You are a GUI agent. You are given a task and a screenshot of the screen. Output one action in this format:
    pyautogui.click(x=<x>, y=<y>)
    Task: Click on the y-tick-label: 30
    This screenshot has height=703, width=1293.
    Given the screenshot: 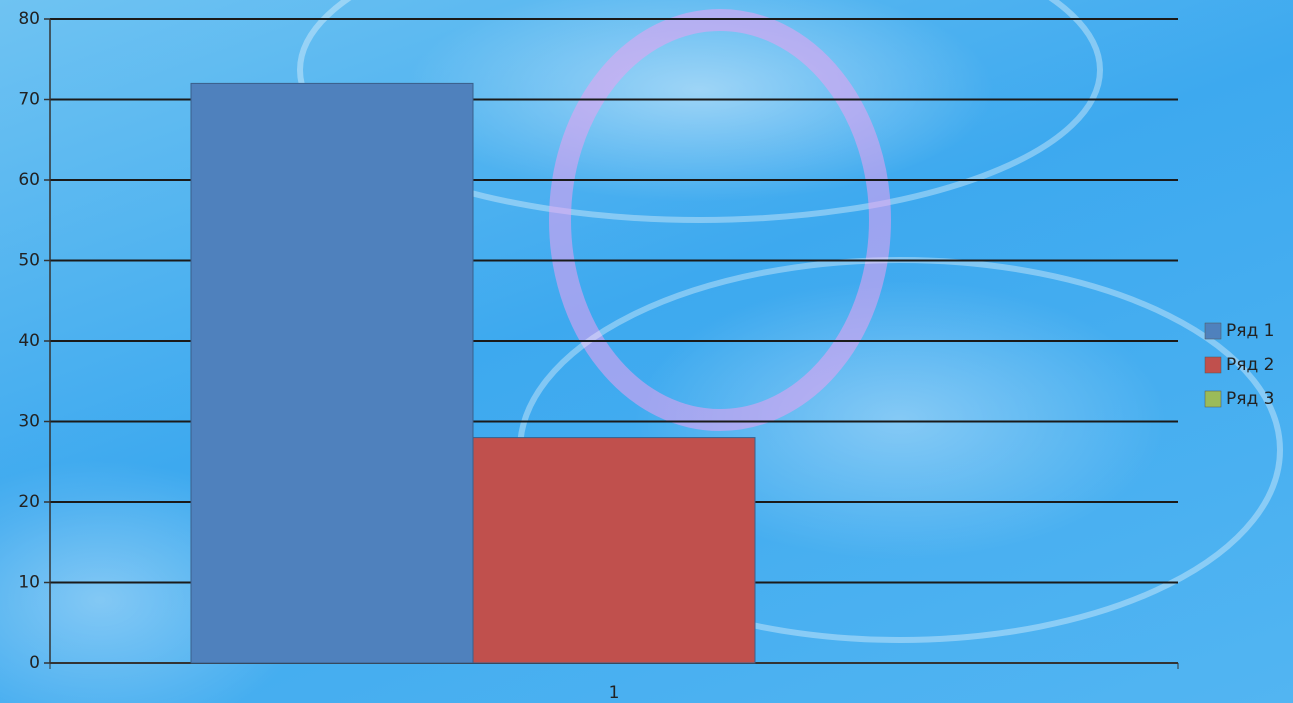 What is the action you would take?
    pyautogui.click(x=29, y=422)
    